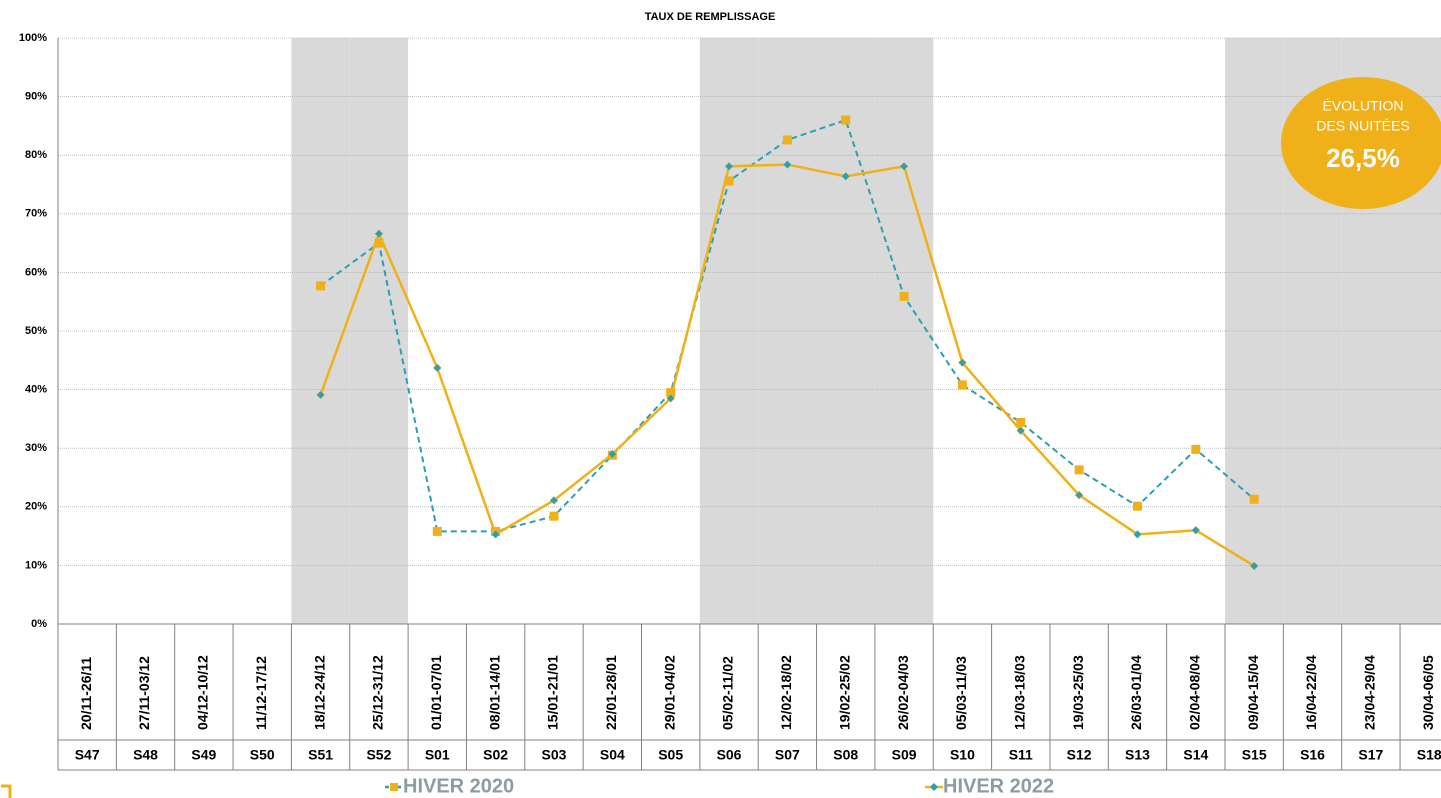 This screenshot has width=1441, height=798. What do you see at coordinates (36, 97) in the screenshot?
I see `y-tick-label: 90%` at bounding box center [36, 97].